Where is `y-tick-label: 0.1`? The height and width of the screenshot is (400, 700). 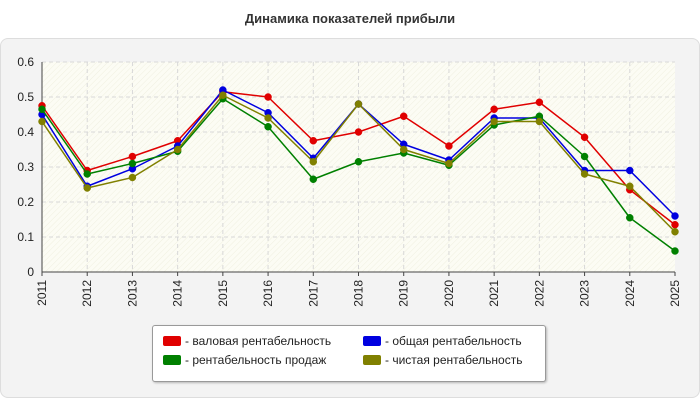
y-tick-label: 0.1 is located at coordinates (25, 237).